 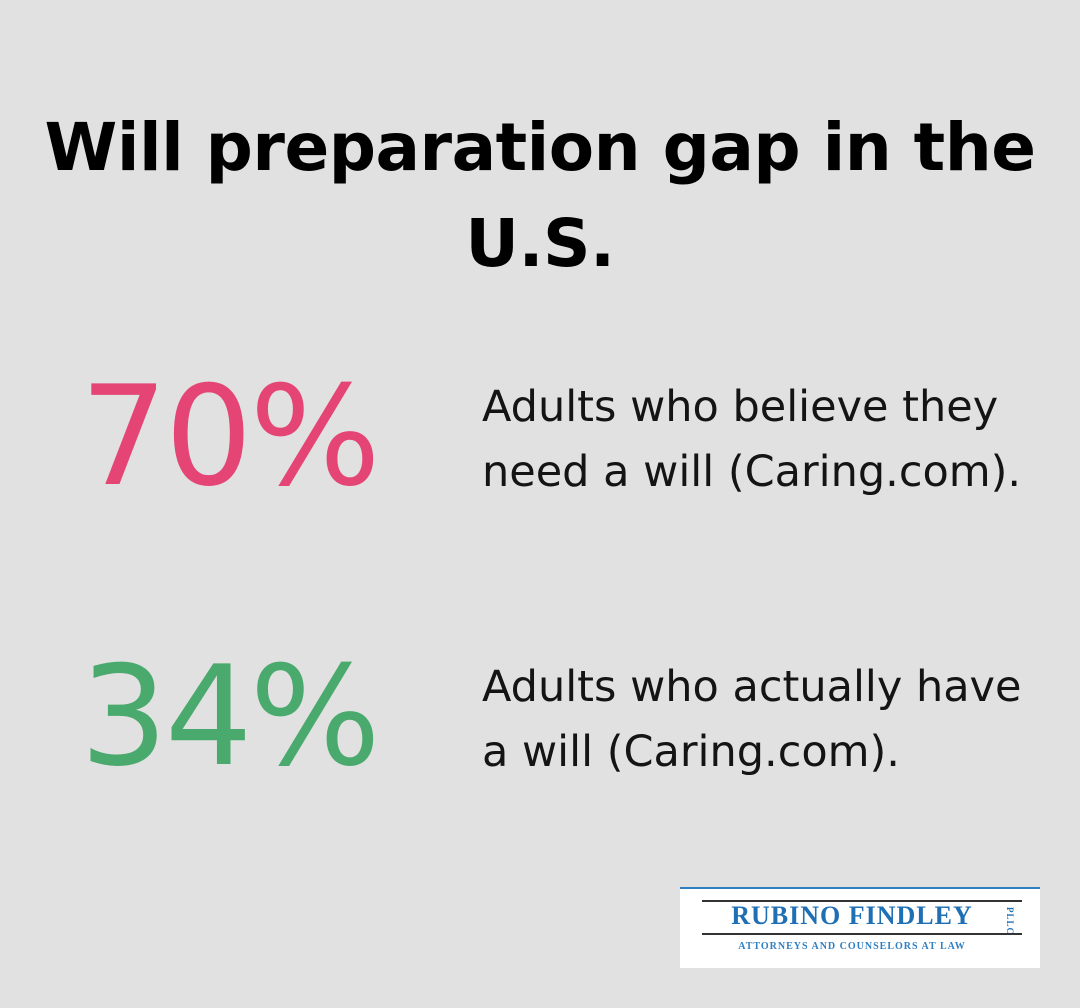 I want to click on stat-value-have: 34%, so click(x=230, y=716).